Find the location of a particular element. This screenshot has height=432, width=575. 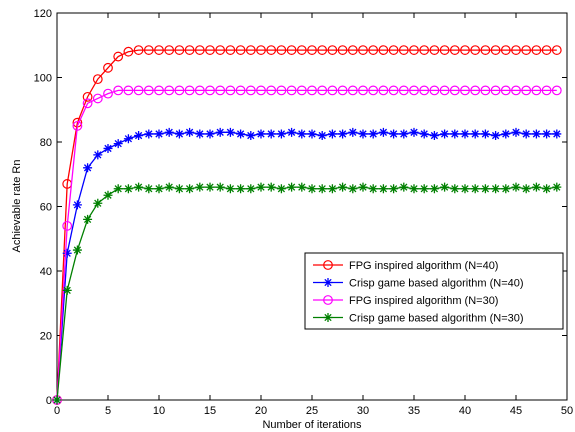

y-tick-label: 100 is located at coordinates (43, 79).